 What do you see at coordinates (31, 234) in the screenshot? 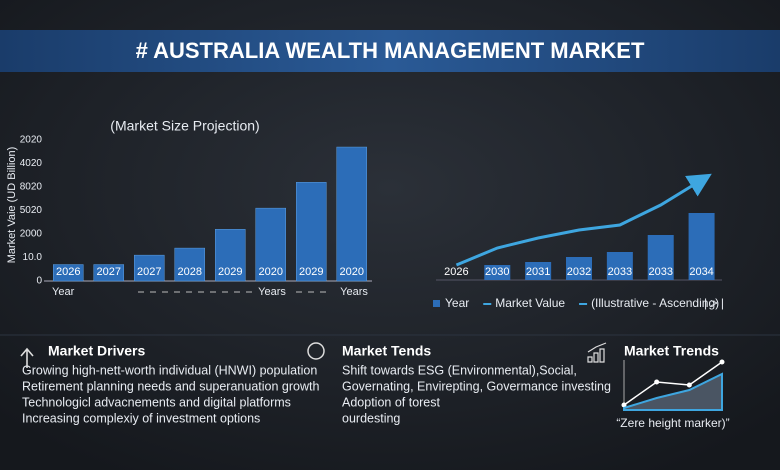
I see `y-tick-label: 2000` at bounding box center [31, 234].